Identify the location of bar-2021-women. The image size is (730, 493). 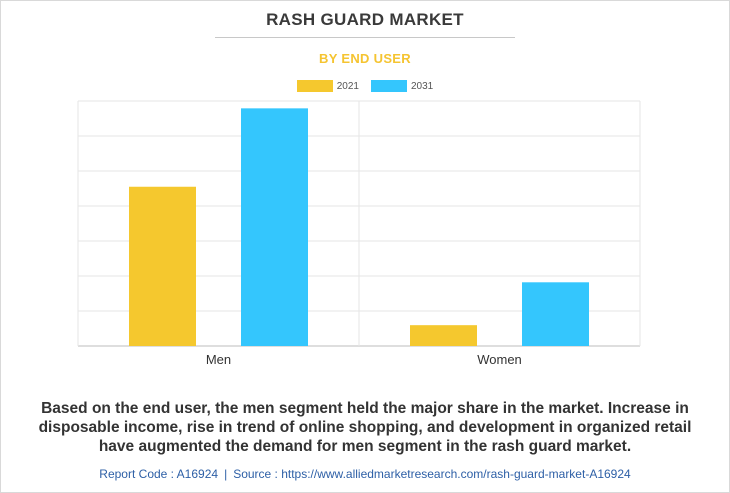
(443, 335).